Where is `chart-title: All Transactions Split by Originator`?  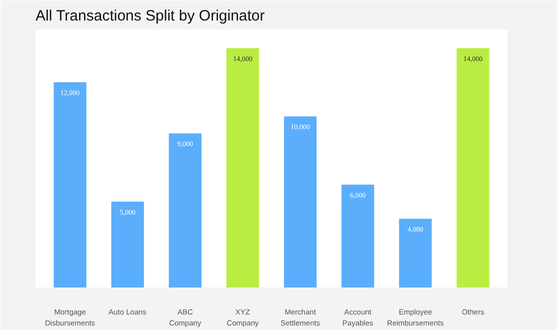 chart-title: All Transactions Split by Originator is located at coordinates (150, 16).